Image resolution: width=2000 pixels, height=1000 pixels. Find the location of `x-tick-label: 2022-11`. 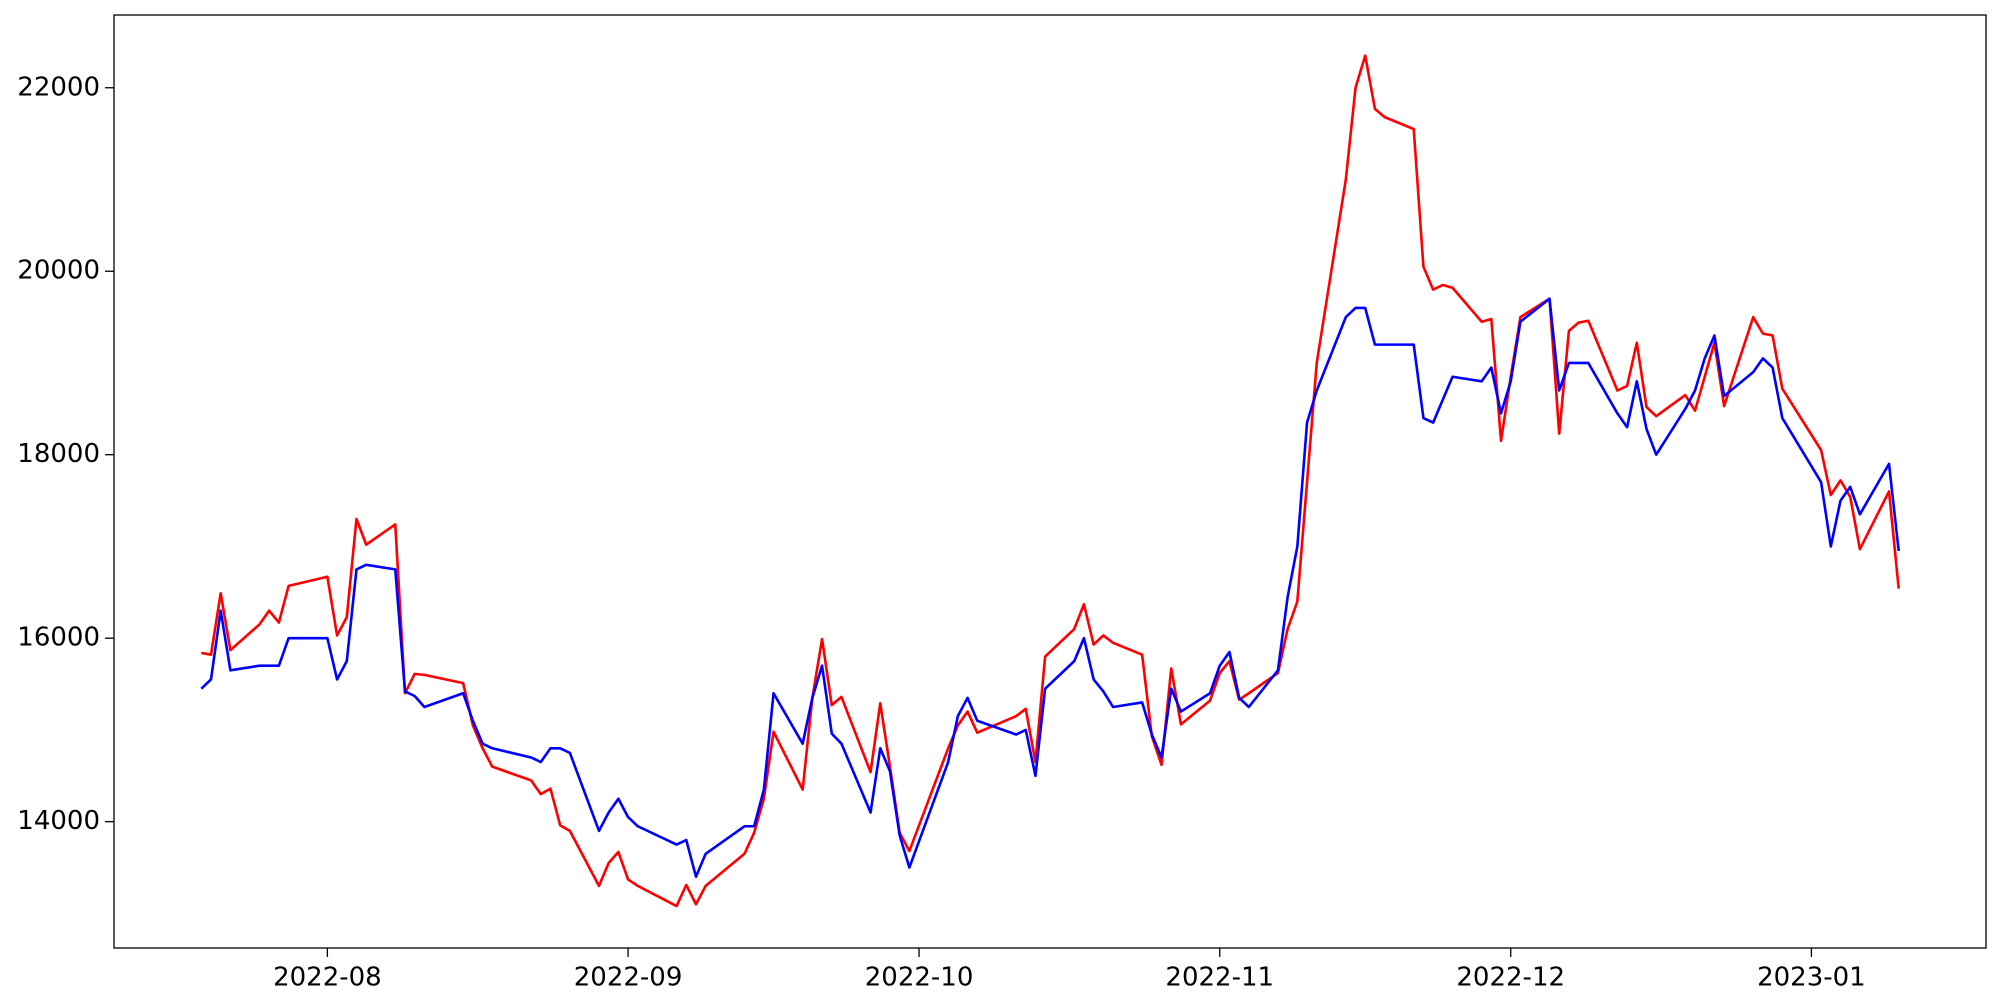

x-tick-label: 2022-11 is located at coordinates (1219, 978).